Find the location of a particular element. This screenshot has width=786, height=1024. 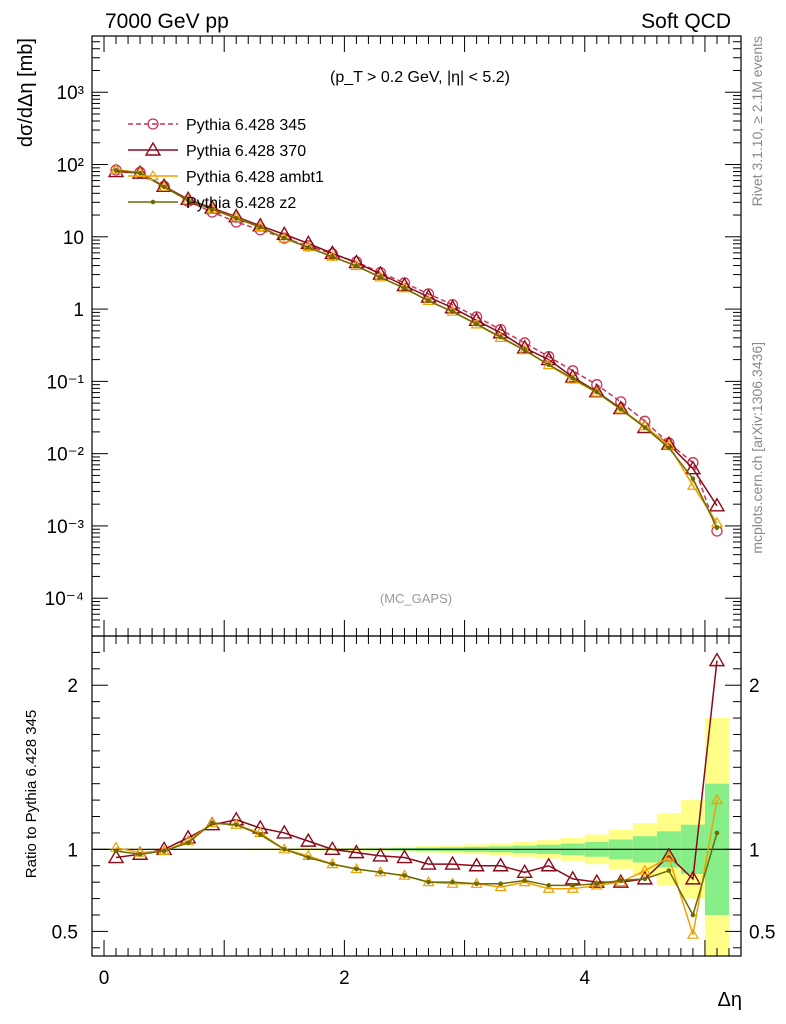

main-y-tick-label: 10⁻² is located at coordinates (66, 455).